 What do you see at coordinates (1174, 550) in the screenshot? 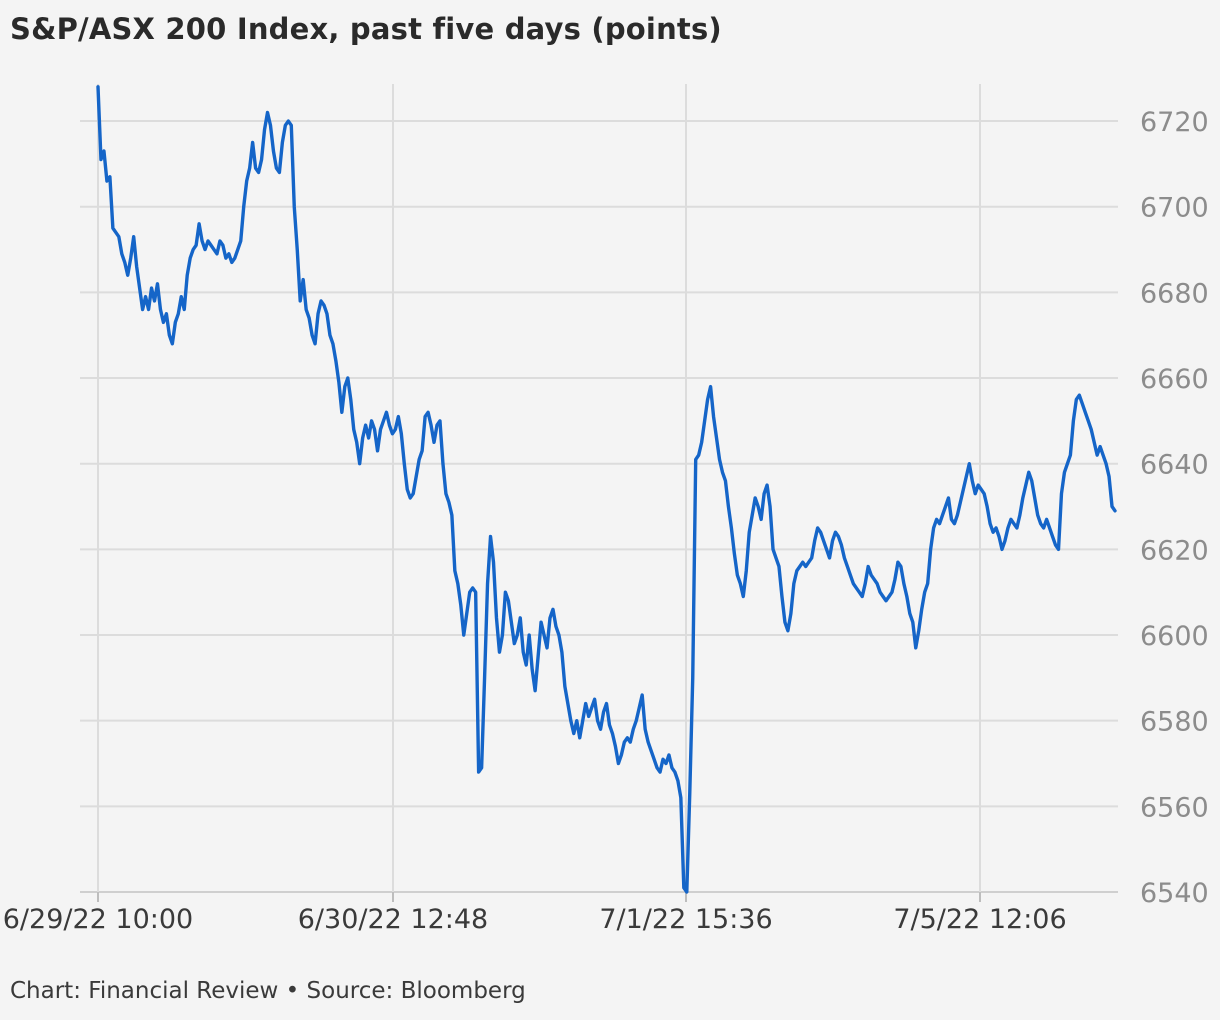
I see `y-tick-label: 6620` at bounding box center [1174, 550].